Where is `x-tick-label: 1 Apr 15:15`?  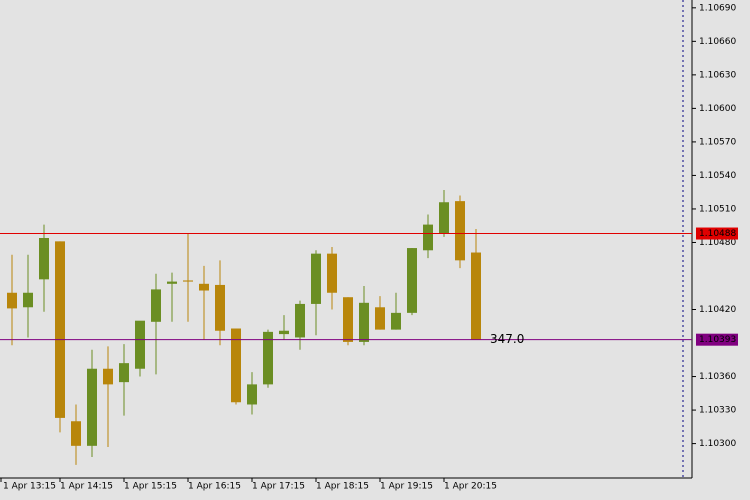 x-tick-label: 1 Apr 15:15 is located at coordinates (150, 487).